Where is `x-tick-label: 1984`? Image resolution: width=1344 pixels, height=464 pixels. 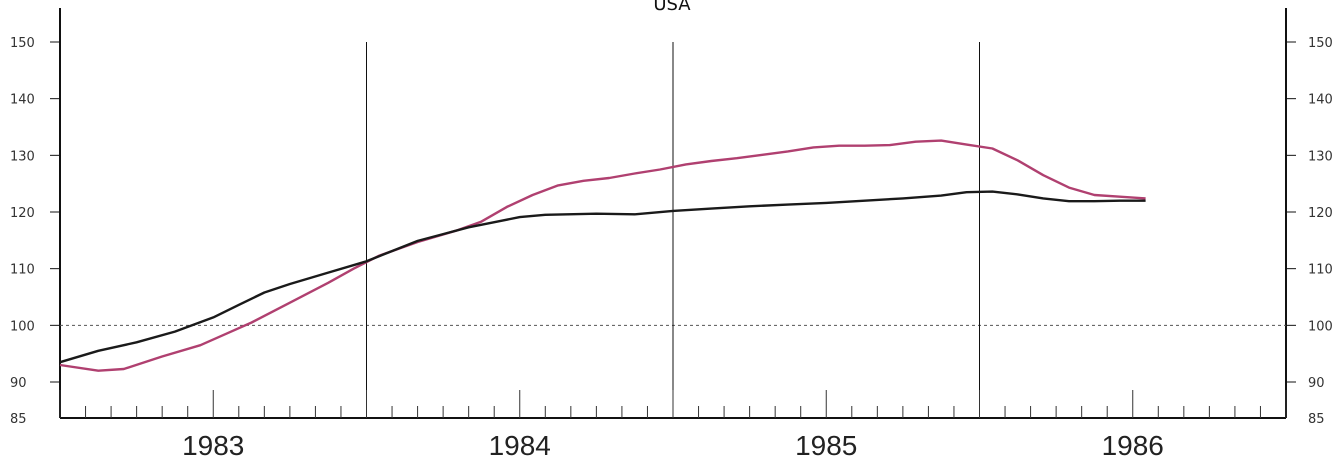 x-tick-label: 1984 is located at coordinates (520, 445).